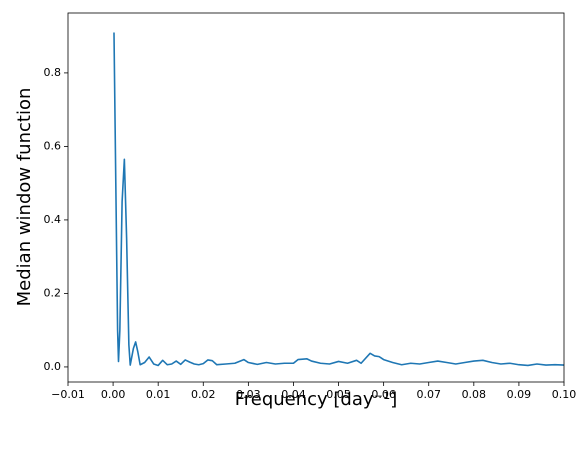 The width and height of the screenshot is (588, 451). Describe the element at coordinates (68, 394) in the screenshot. I see `x-tick-label: −0.01` at that location.